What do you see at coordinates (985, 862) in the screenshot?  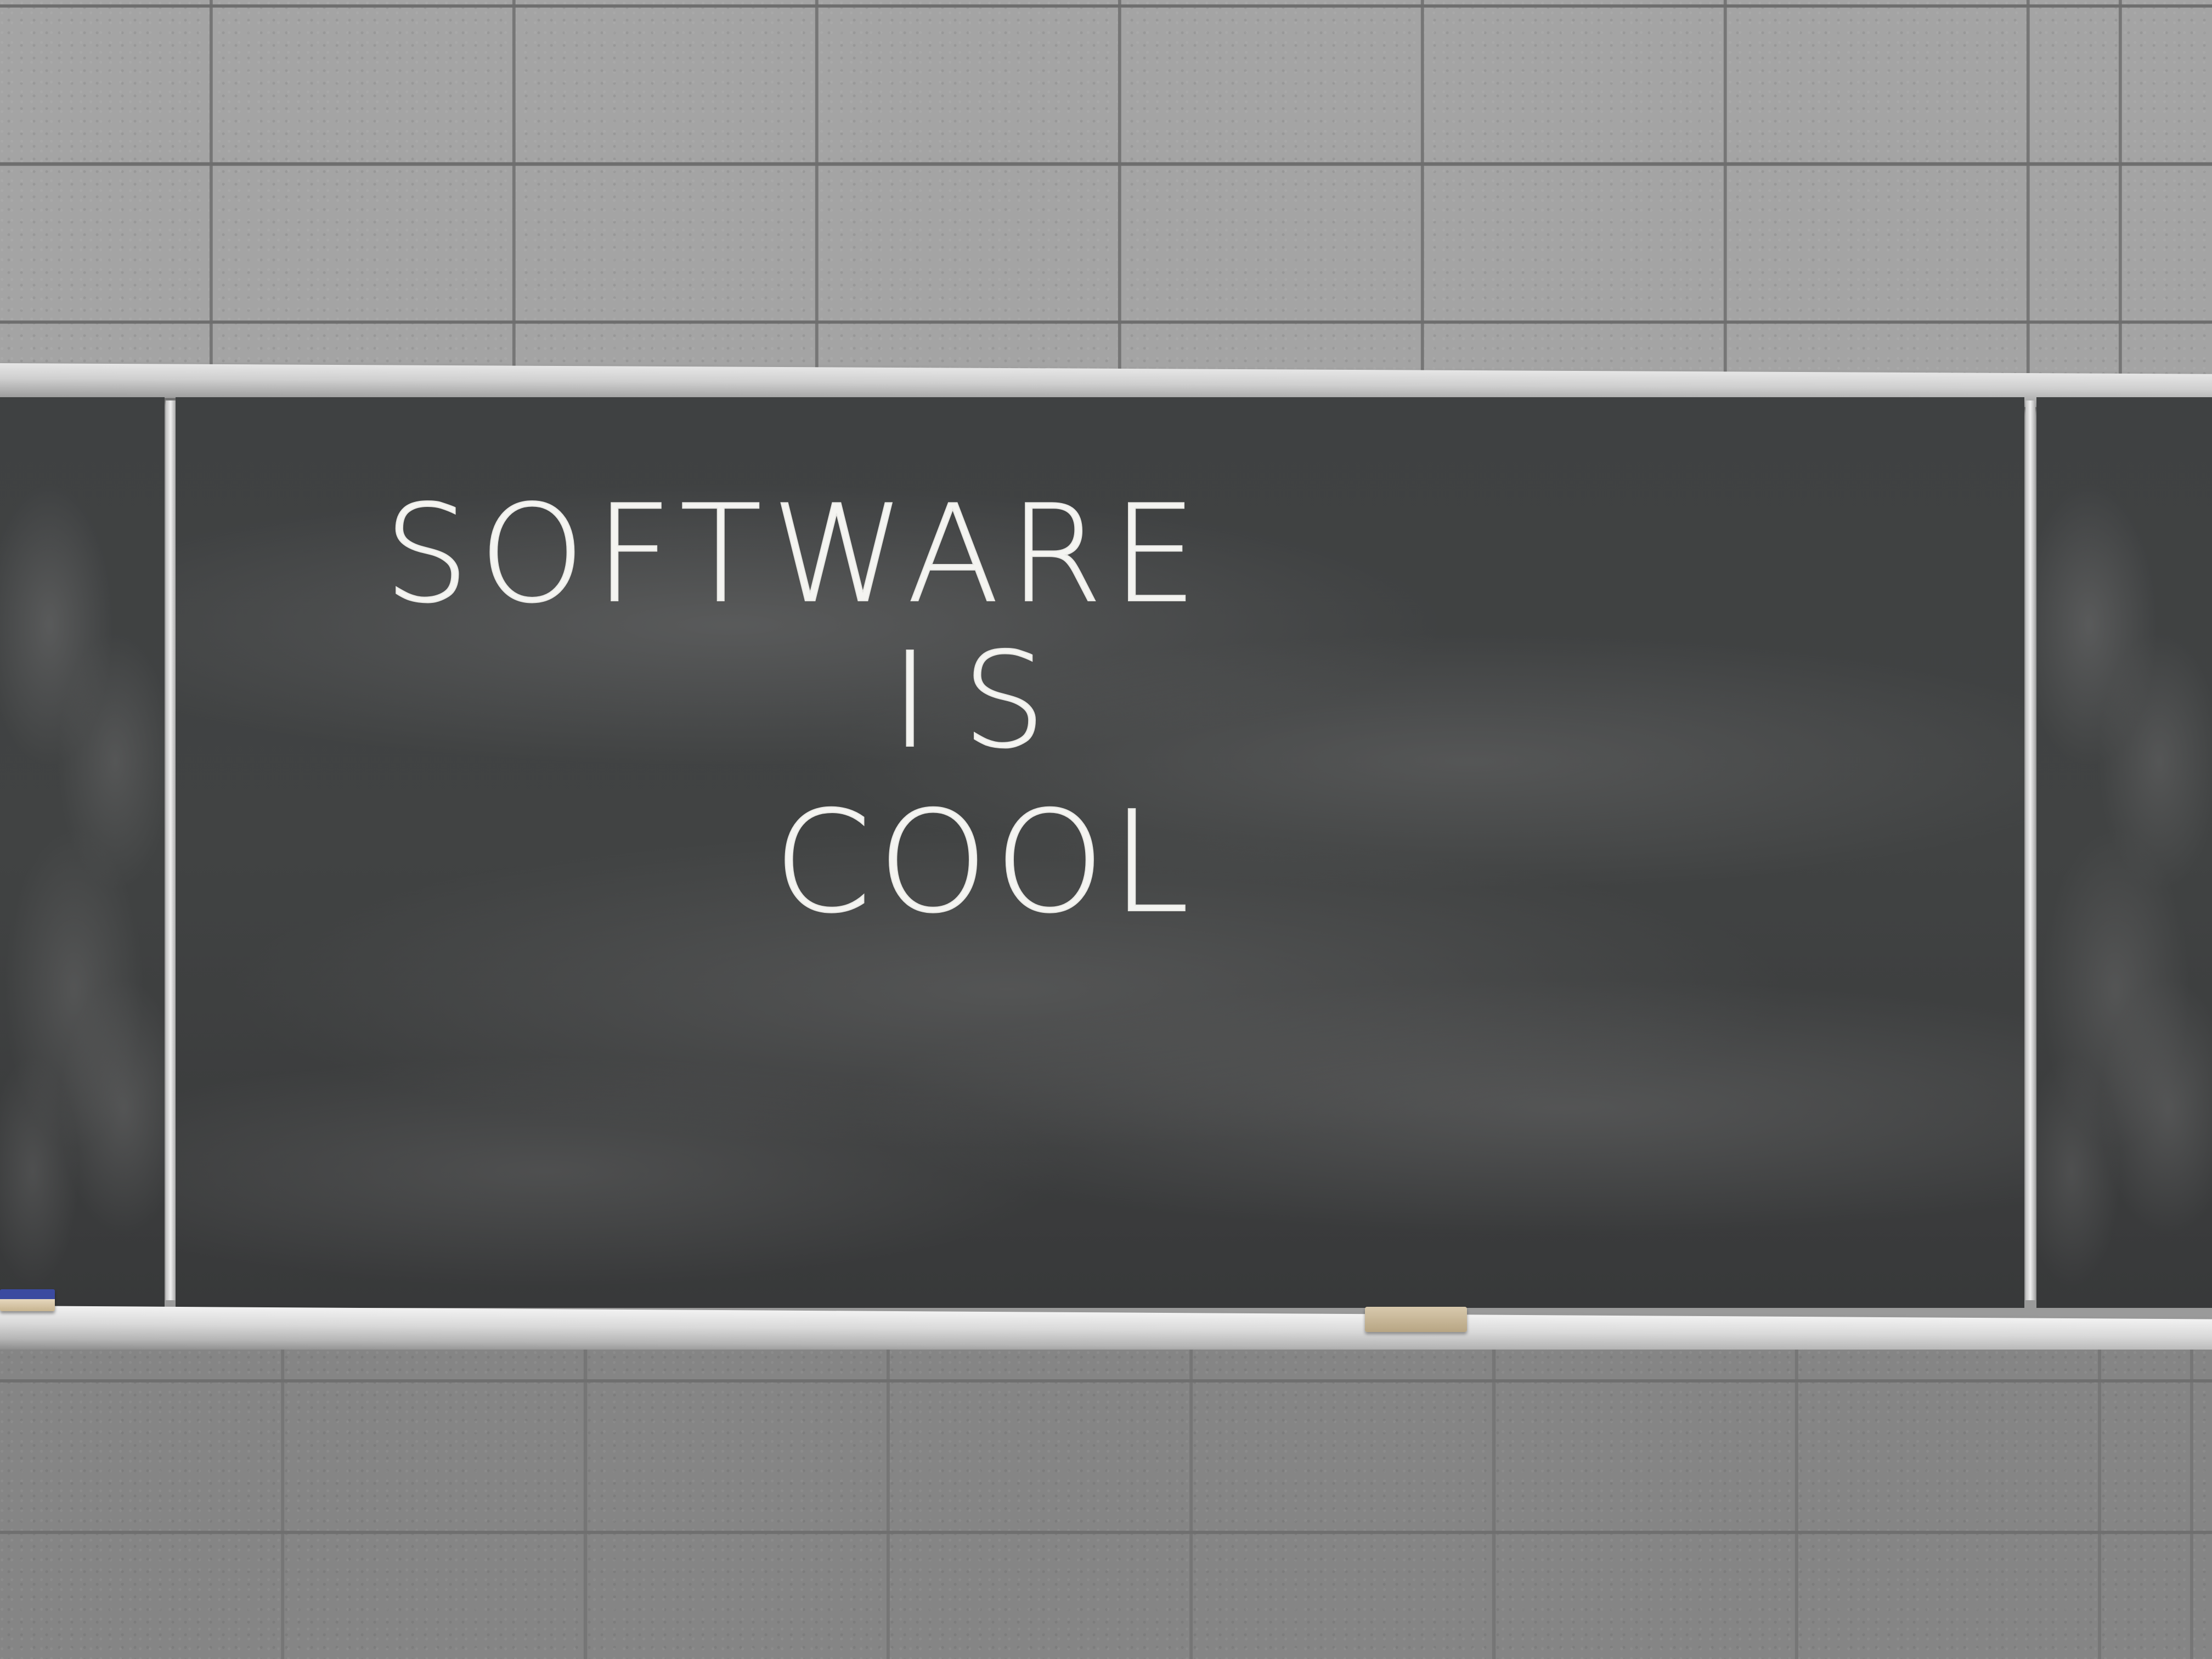 I see `chalk-line-cool: COOL` at bounding box center [985, 862].